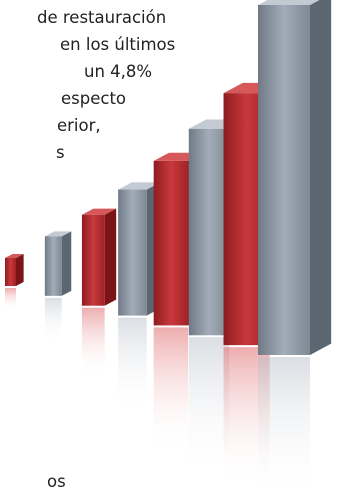 The height and width of the screenshot is (495, 350). I want to click on text-line-7: os, so click(56, 481).